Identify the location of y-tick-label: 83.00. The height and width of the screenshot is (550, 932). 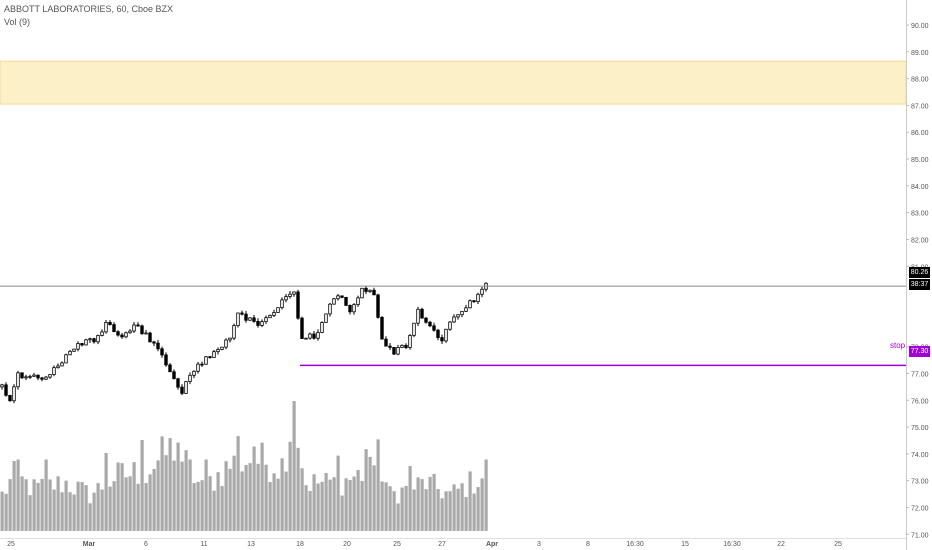
(920, 214).